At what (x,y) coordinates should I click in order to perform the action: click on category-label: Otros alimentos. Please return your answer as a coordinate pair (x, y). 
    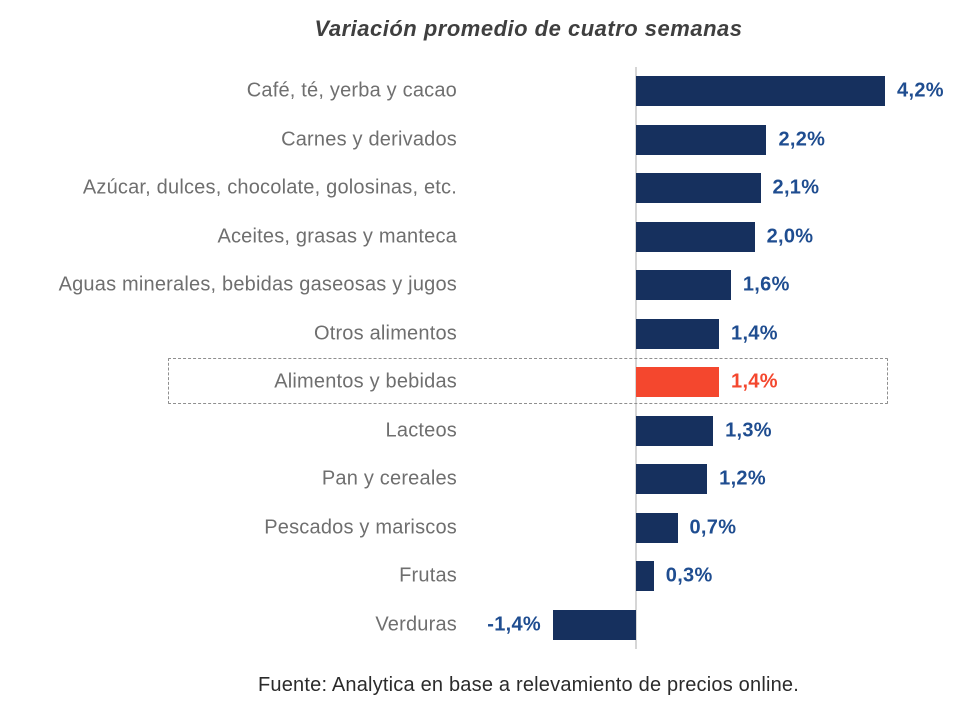
    Looking at the image, I should click on (385, 333).